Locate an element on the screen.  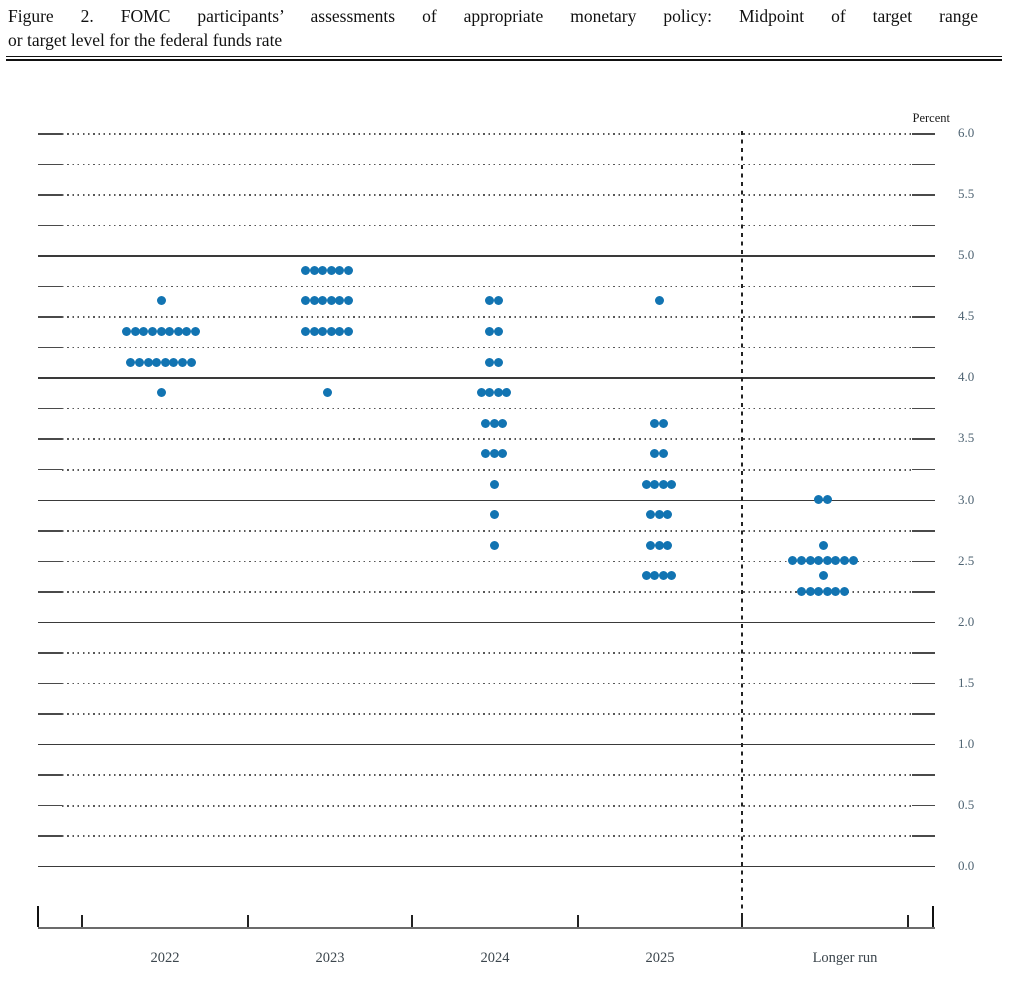
x-axis-category-label: 2023 is located at coordinates (330, 958).